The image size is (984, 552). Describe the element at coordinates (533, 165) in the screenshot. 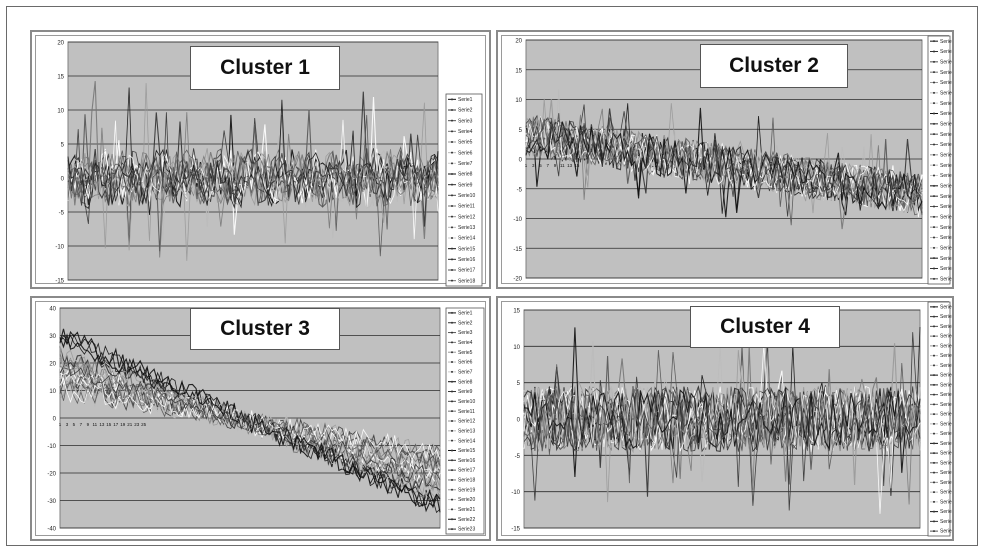

I see `x-tick-label: 3` at that location.